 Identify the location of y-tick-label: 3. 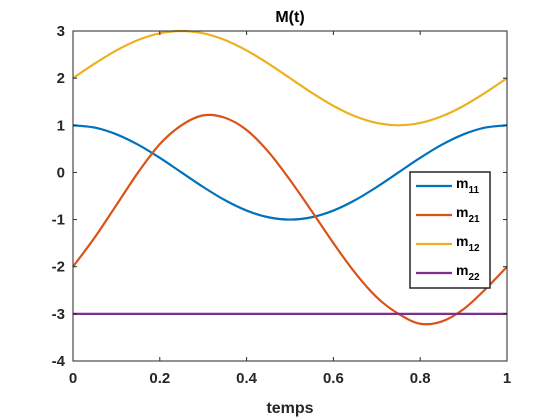
(61, 31).